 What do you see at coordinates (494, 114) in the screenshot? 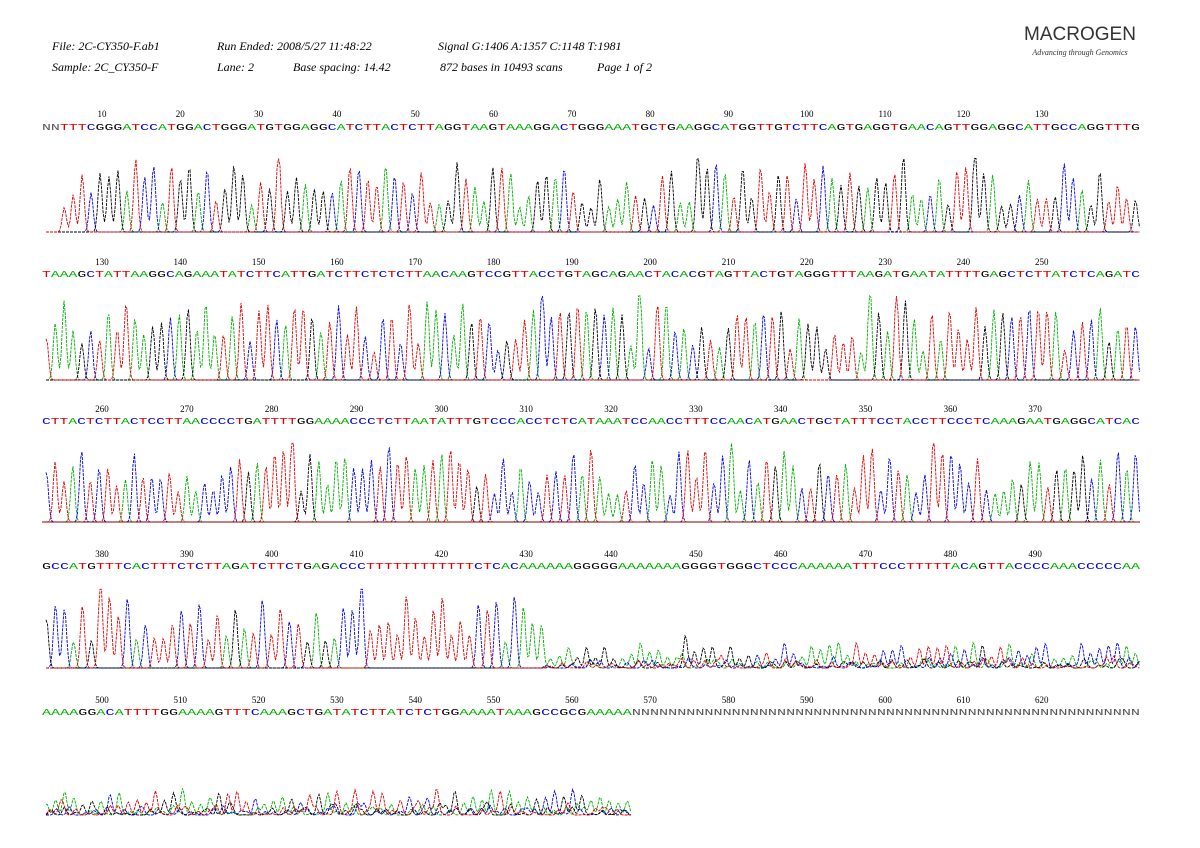
I see `position-number: 60` at bounding box center [494, 114].